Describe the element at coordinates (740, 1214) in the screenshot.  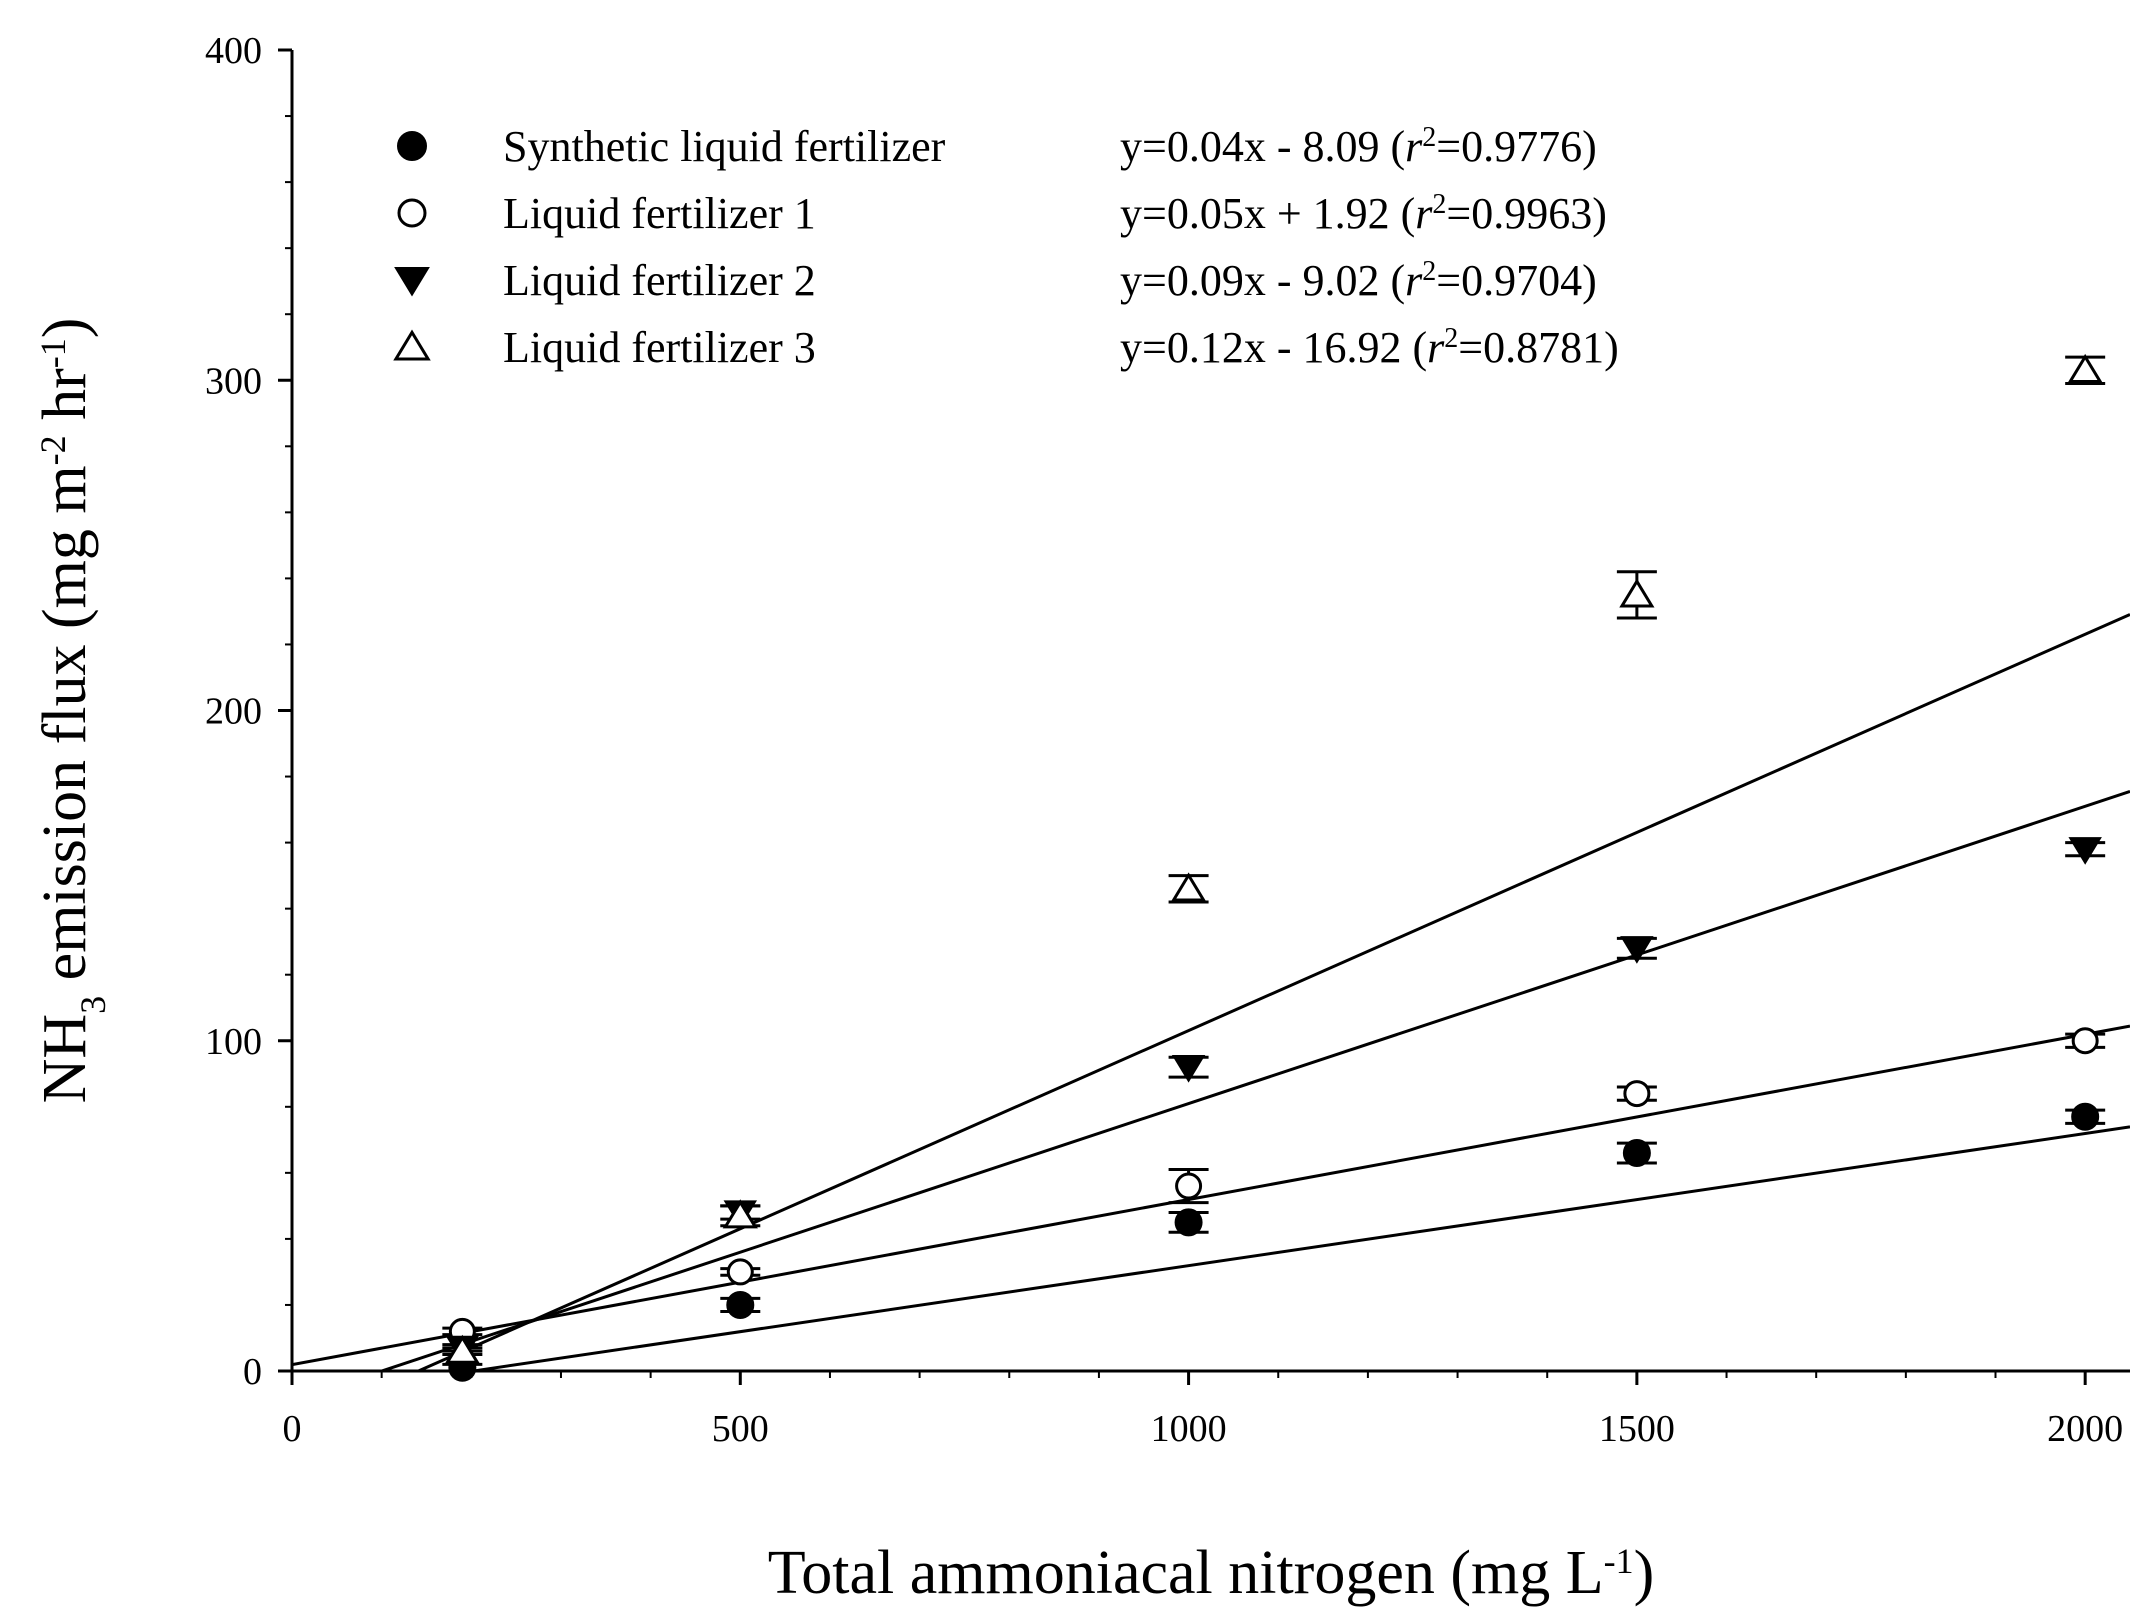
I see `data-point-s4-p2` at that location.